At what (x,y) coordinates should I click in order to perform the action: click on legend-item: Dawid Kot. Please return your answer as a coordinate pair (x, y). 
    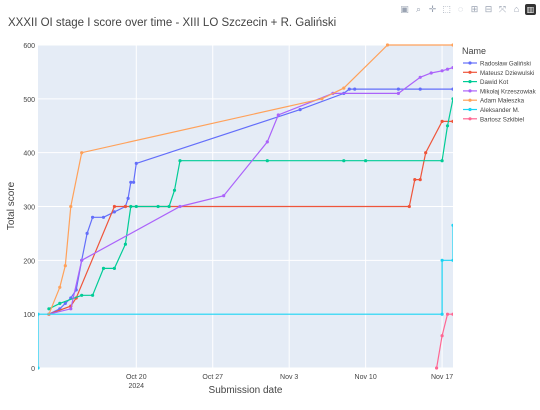
    Looking at the image, I should click on (485, 82).